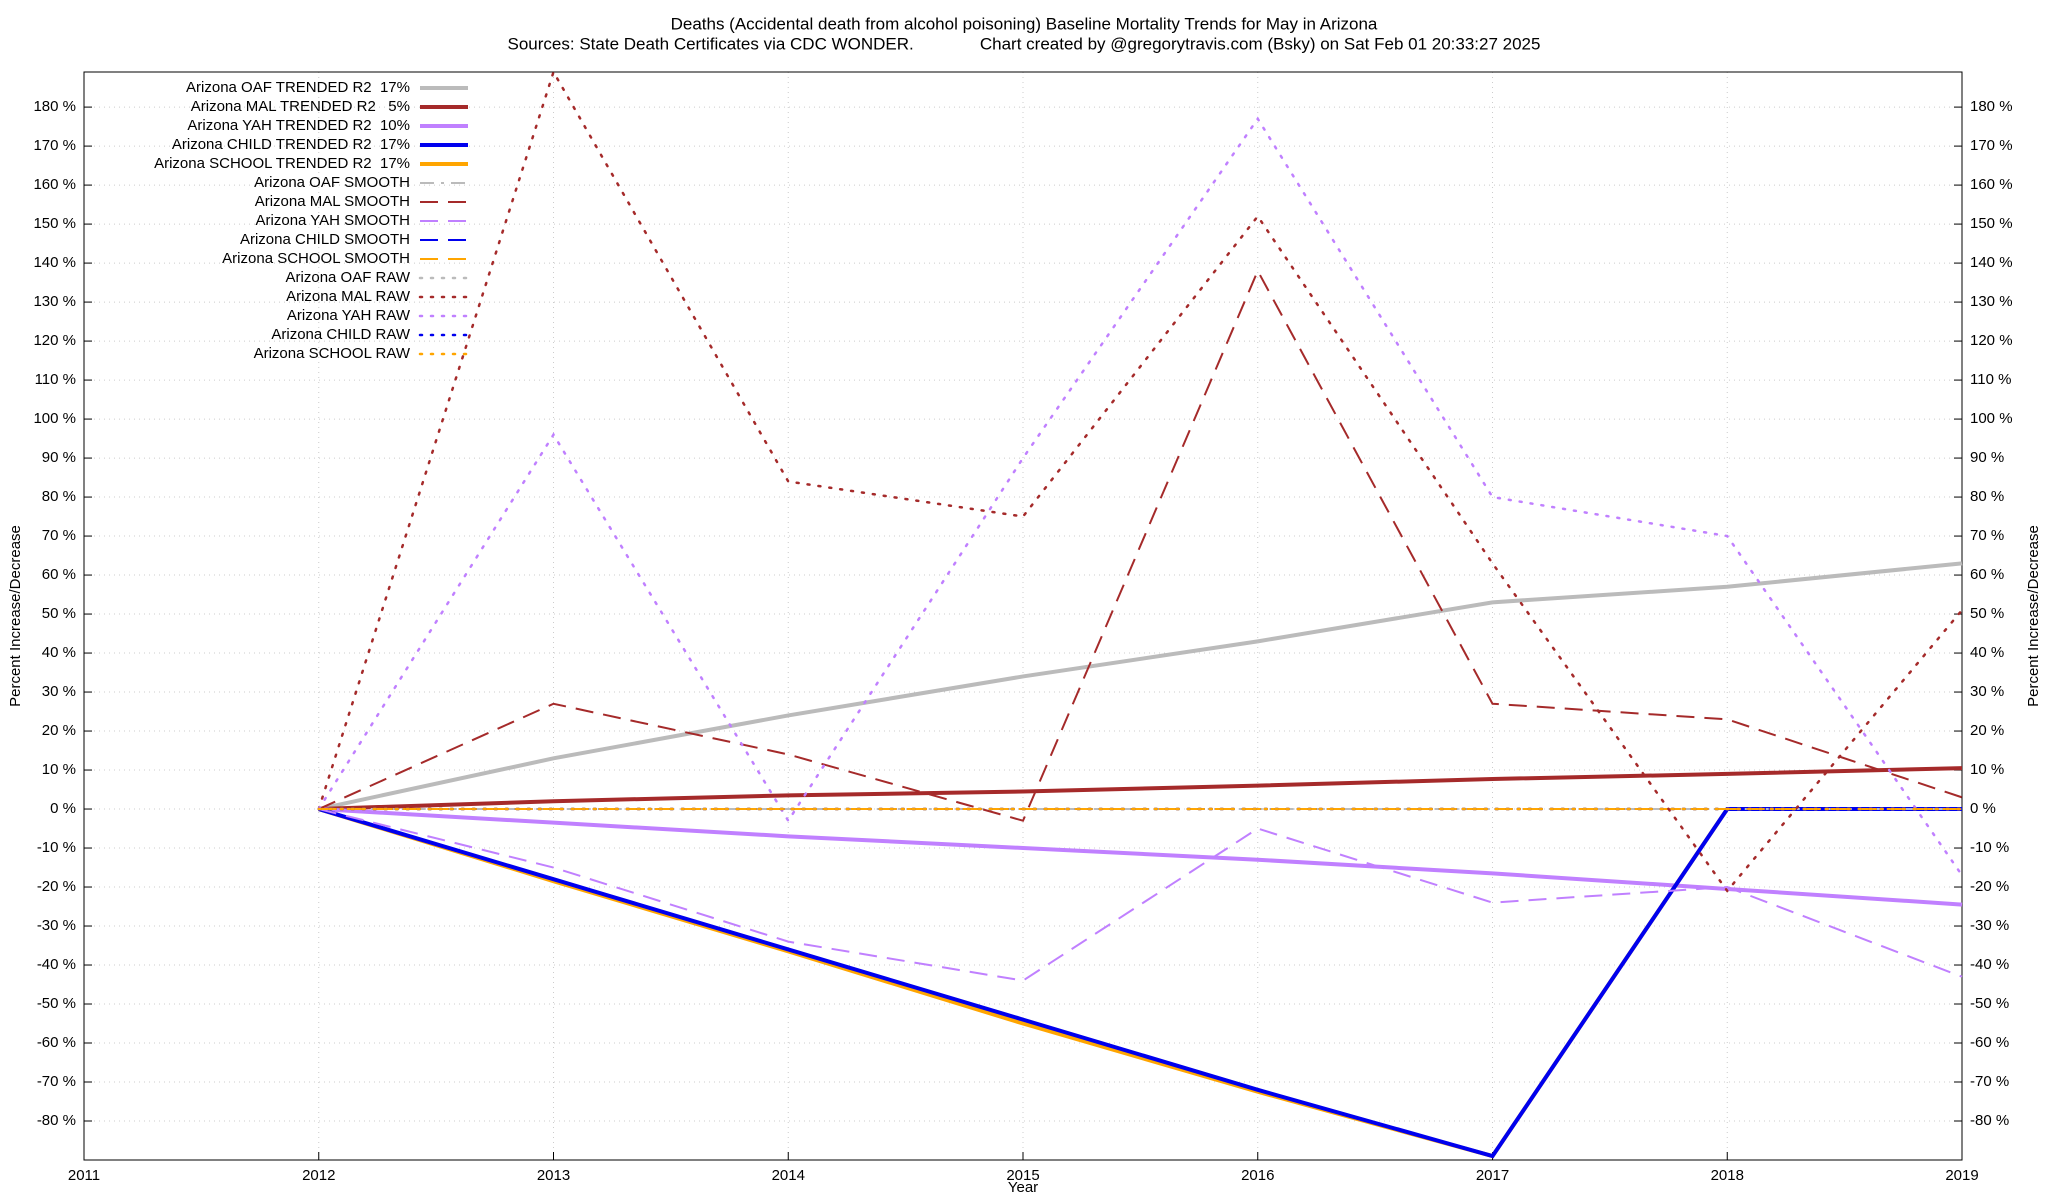 This screenshot has width=2048, height=1200. I want to click on y2-tick-label: 30 %, so click(1987, 691).